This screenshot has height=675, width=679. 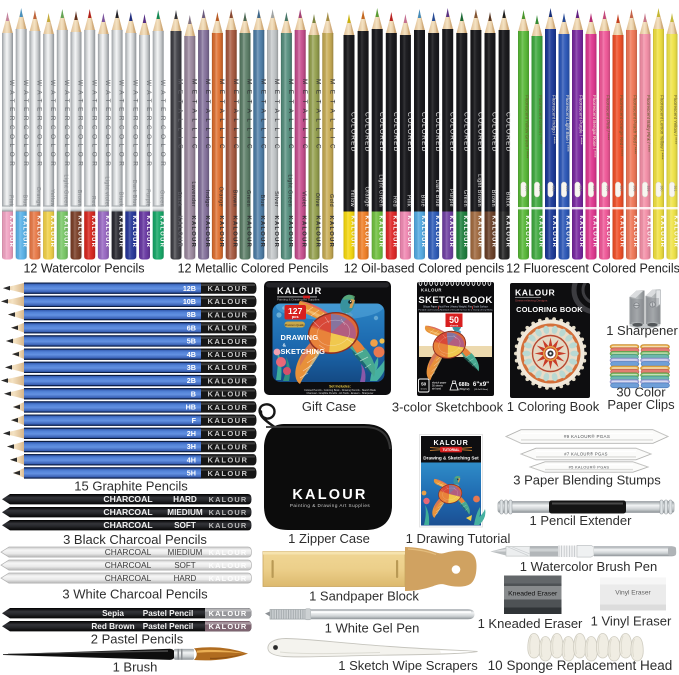 I want to click on svg-text: Blue, so click(x=262, y=201).